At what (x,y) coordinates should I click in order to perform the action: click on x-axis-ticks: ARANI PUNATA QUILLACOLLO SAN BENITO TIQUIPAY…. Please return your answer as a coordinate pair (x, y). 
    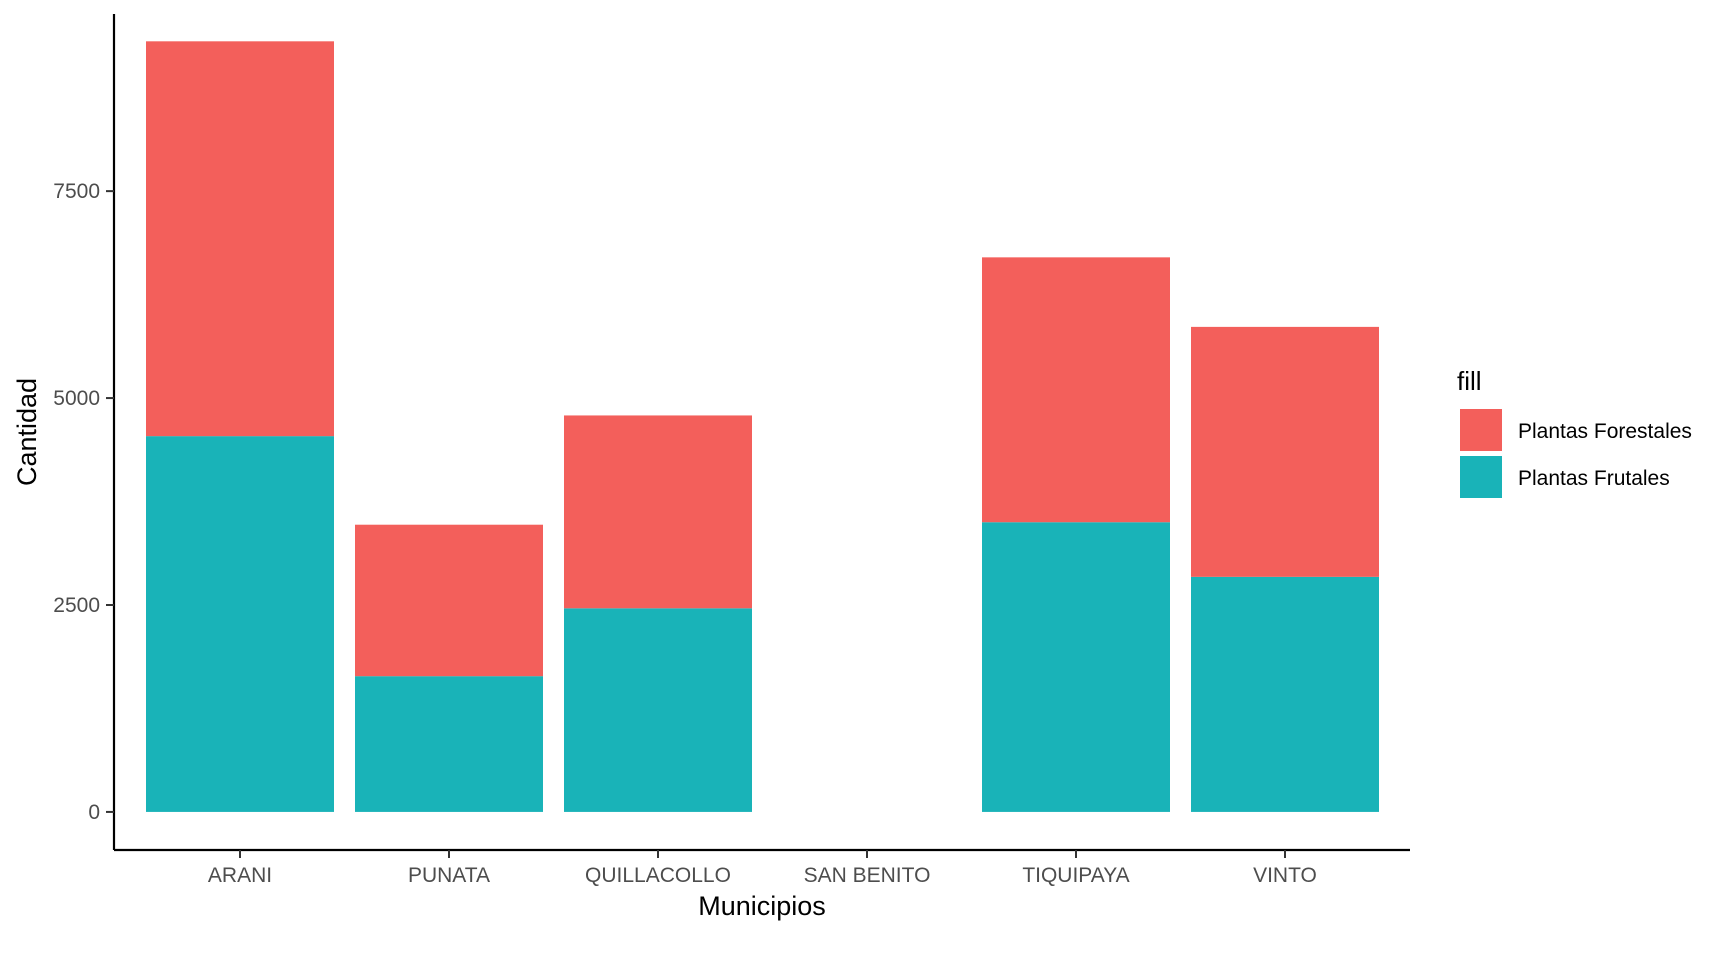
    Looking at the image, I should click on (762, 868).